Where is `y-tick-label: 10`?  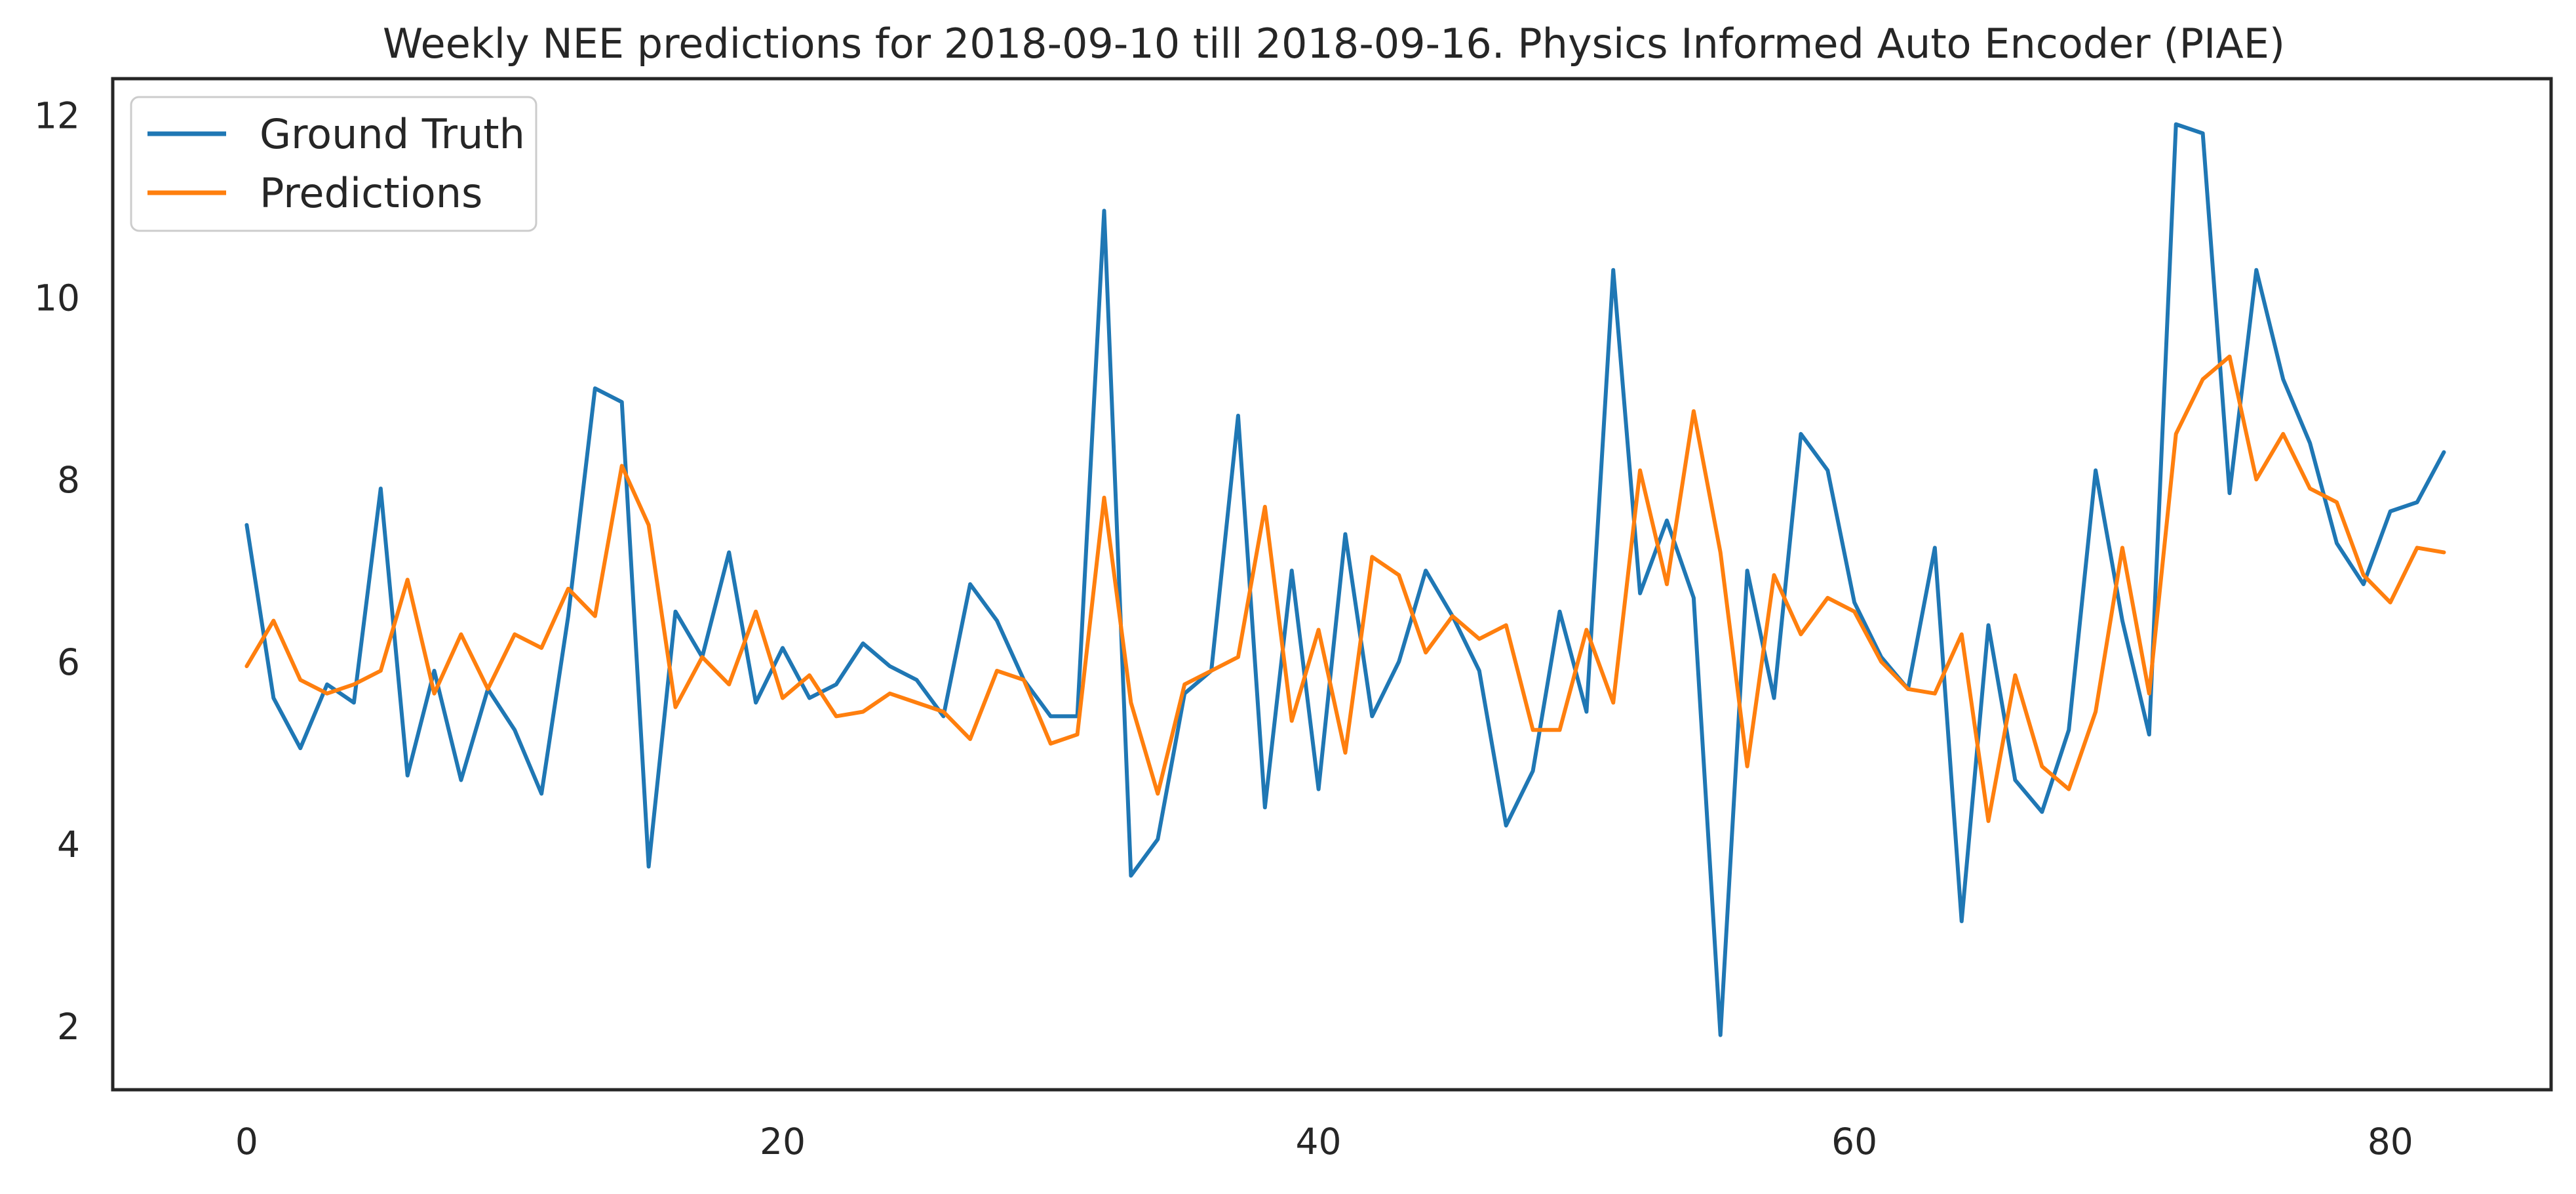 y-tick-label: 10 is located at coordinates (57, 298).